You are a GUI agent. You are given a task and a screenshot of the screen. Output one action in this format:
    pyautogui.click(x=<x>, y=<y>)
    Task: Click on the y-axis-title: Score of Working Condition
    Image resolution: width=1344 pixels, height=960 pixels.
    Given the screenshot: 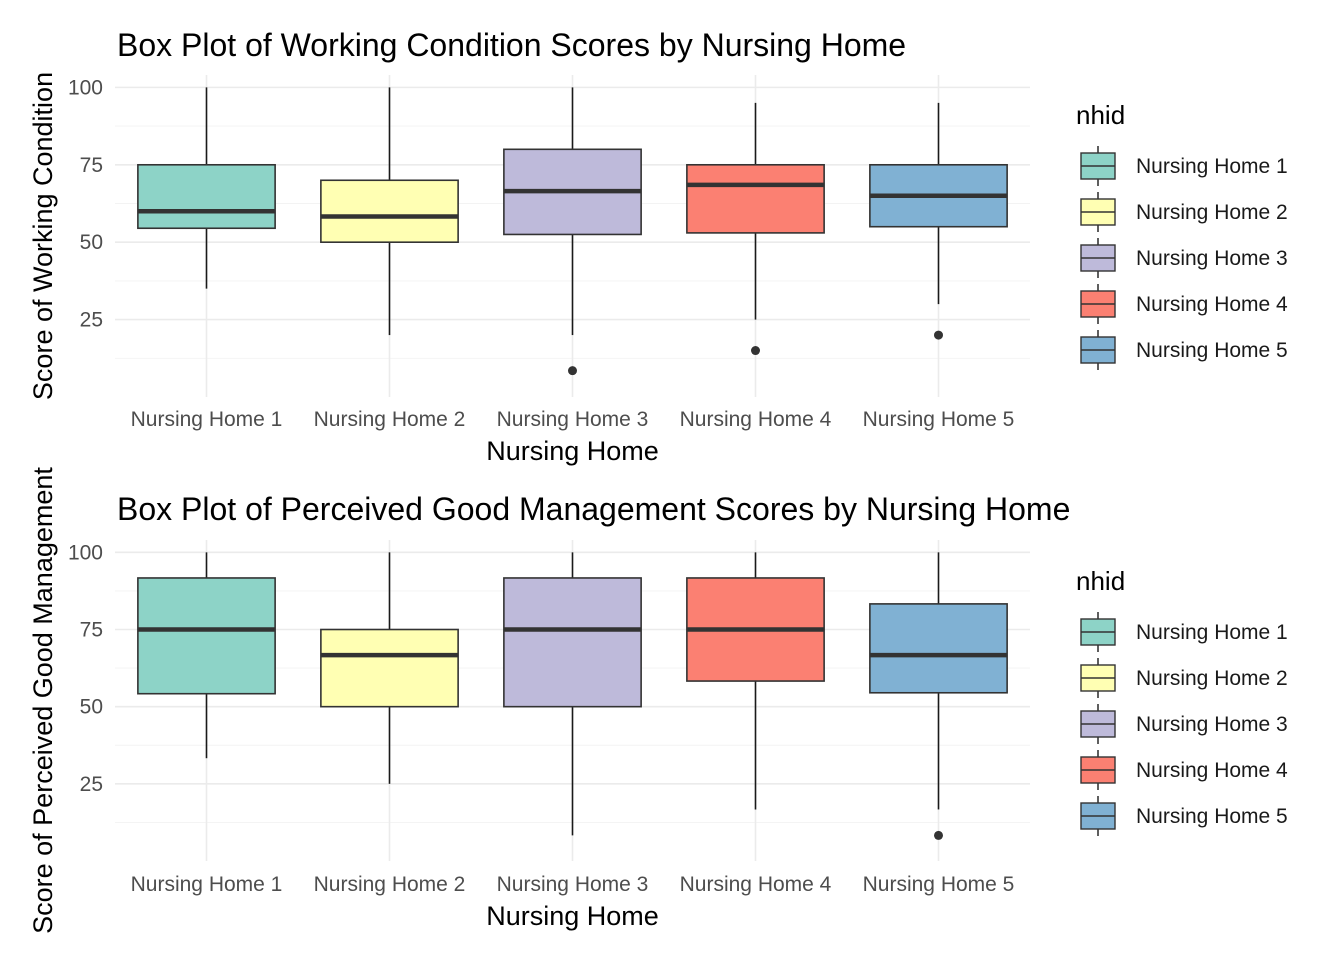 What is the action you would take?
    pyautogui.click(x=43, y=236)
    